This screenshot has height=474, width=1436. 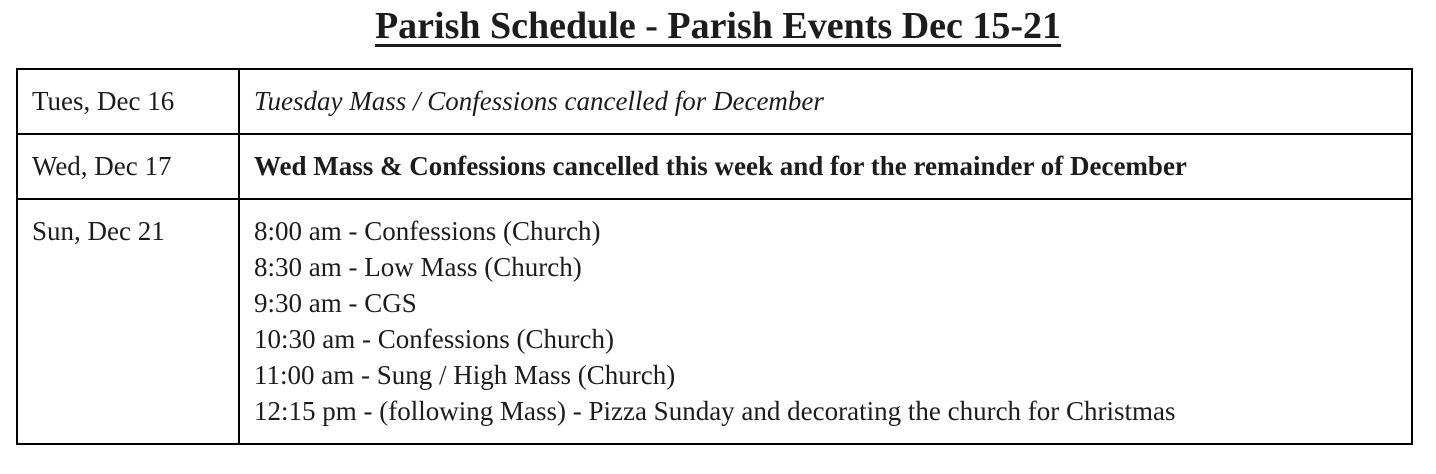 I want to click on event-line: 8:00 am - Confessions (Church), so click(x=427, y=231).